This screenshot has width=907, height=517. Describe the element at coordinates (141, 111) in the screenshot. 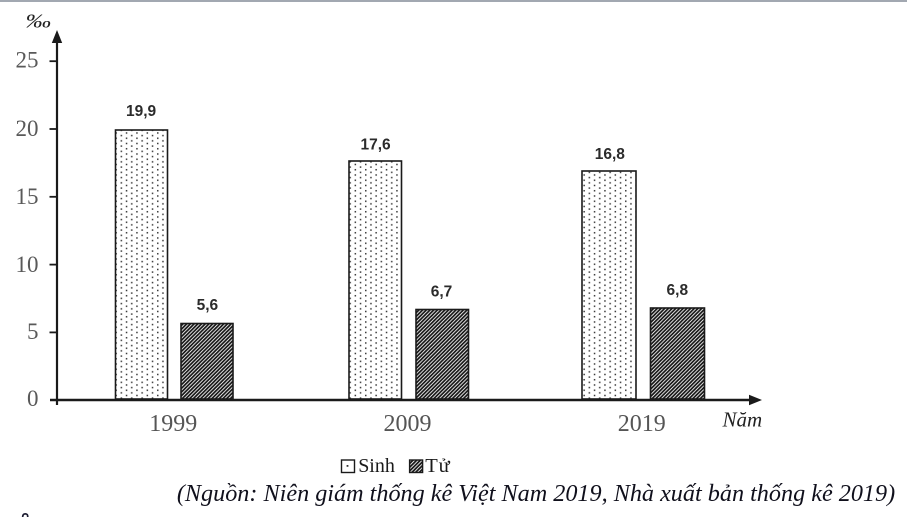

I see `svg-text: 19,9` at that location.